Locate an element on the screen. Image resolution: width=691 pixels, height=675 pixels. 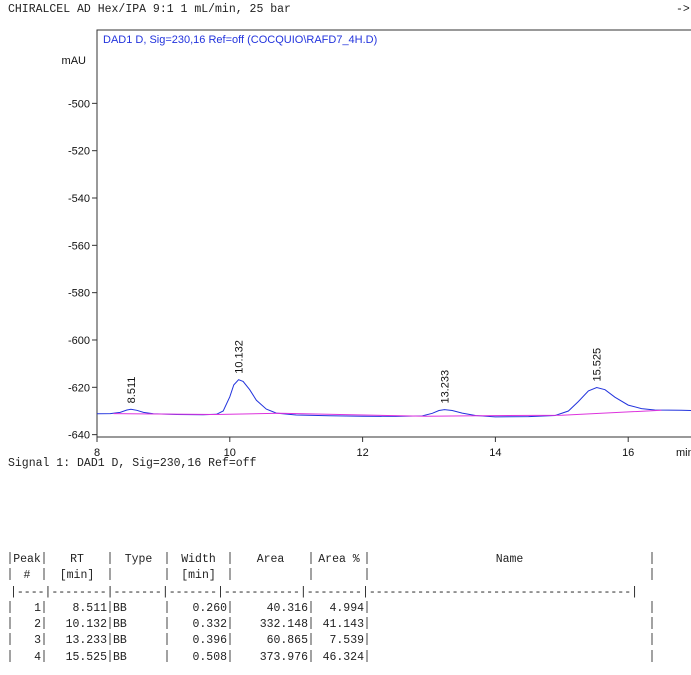
table-cell: 60.865 is located at coordinates (288, 640).